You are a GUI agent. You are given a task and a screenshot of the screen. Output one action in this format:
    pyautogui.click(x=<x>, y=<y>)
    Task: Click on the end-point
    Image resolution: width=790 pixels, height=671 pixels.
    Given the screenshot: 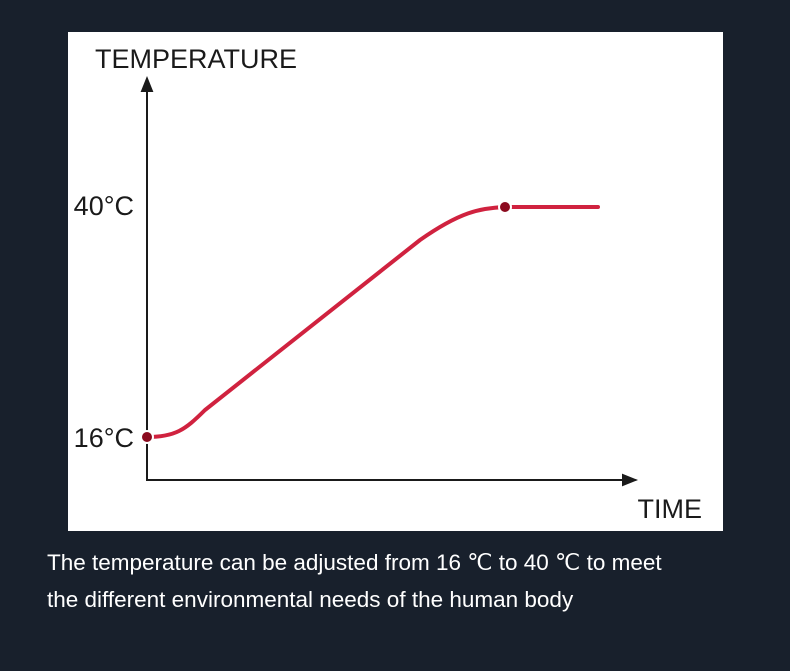 What is the action you would take?
    pyautogui.click(x=505, y=207)
    